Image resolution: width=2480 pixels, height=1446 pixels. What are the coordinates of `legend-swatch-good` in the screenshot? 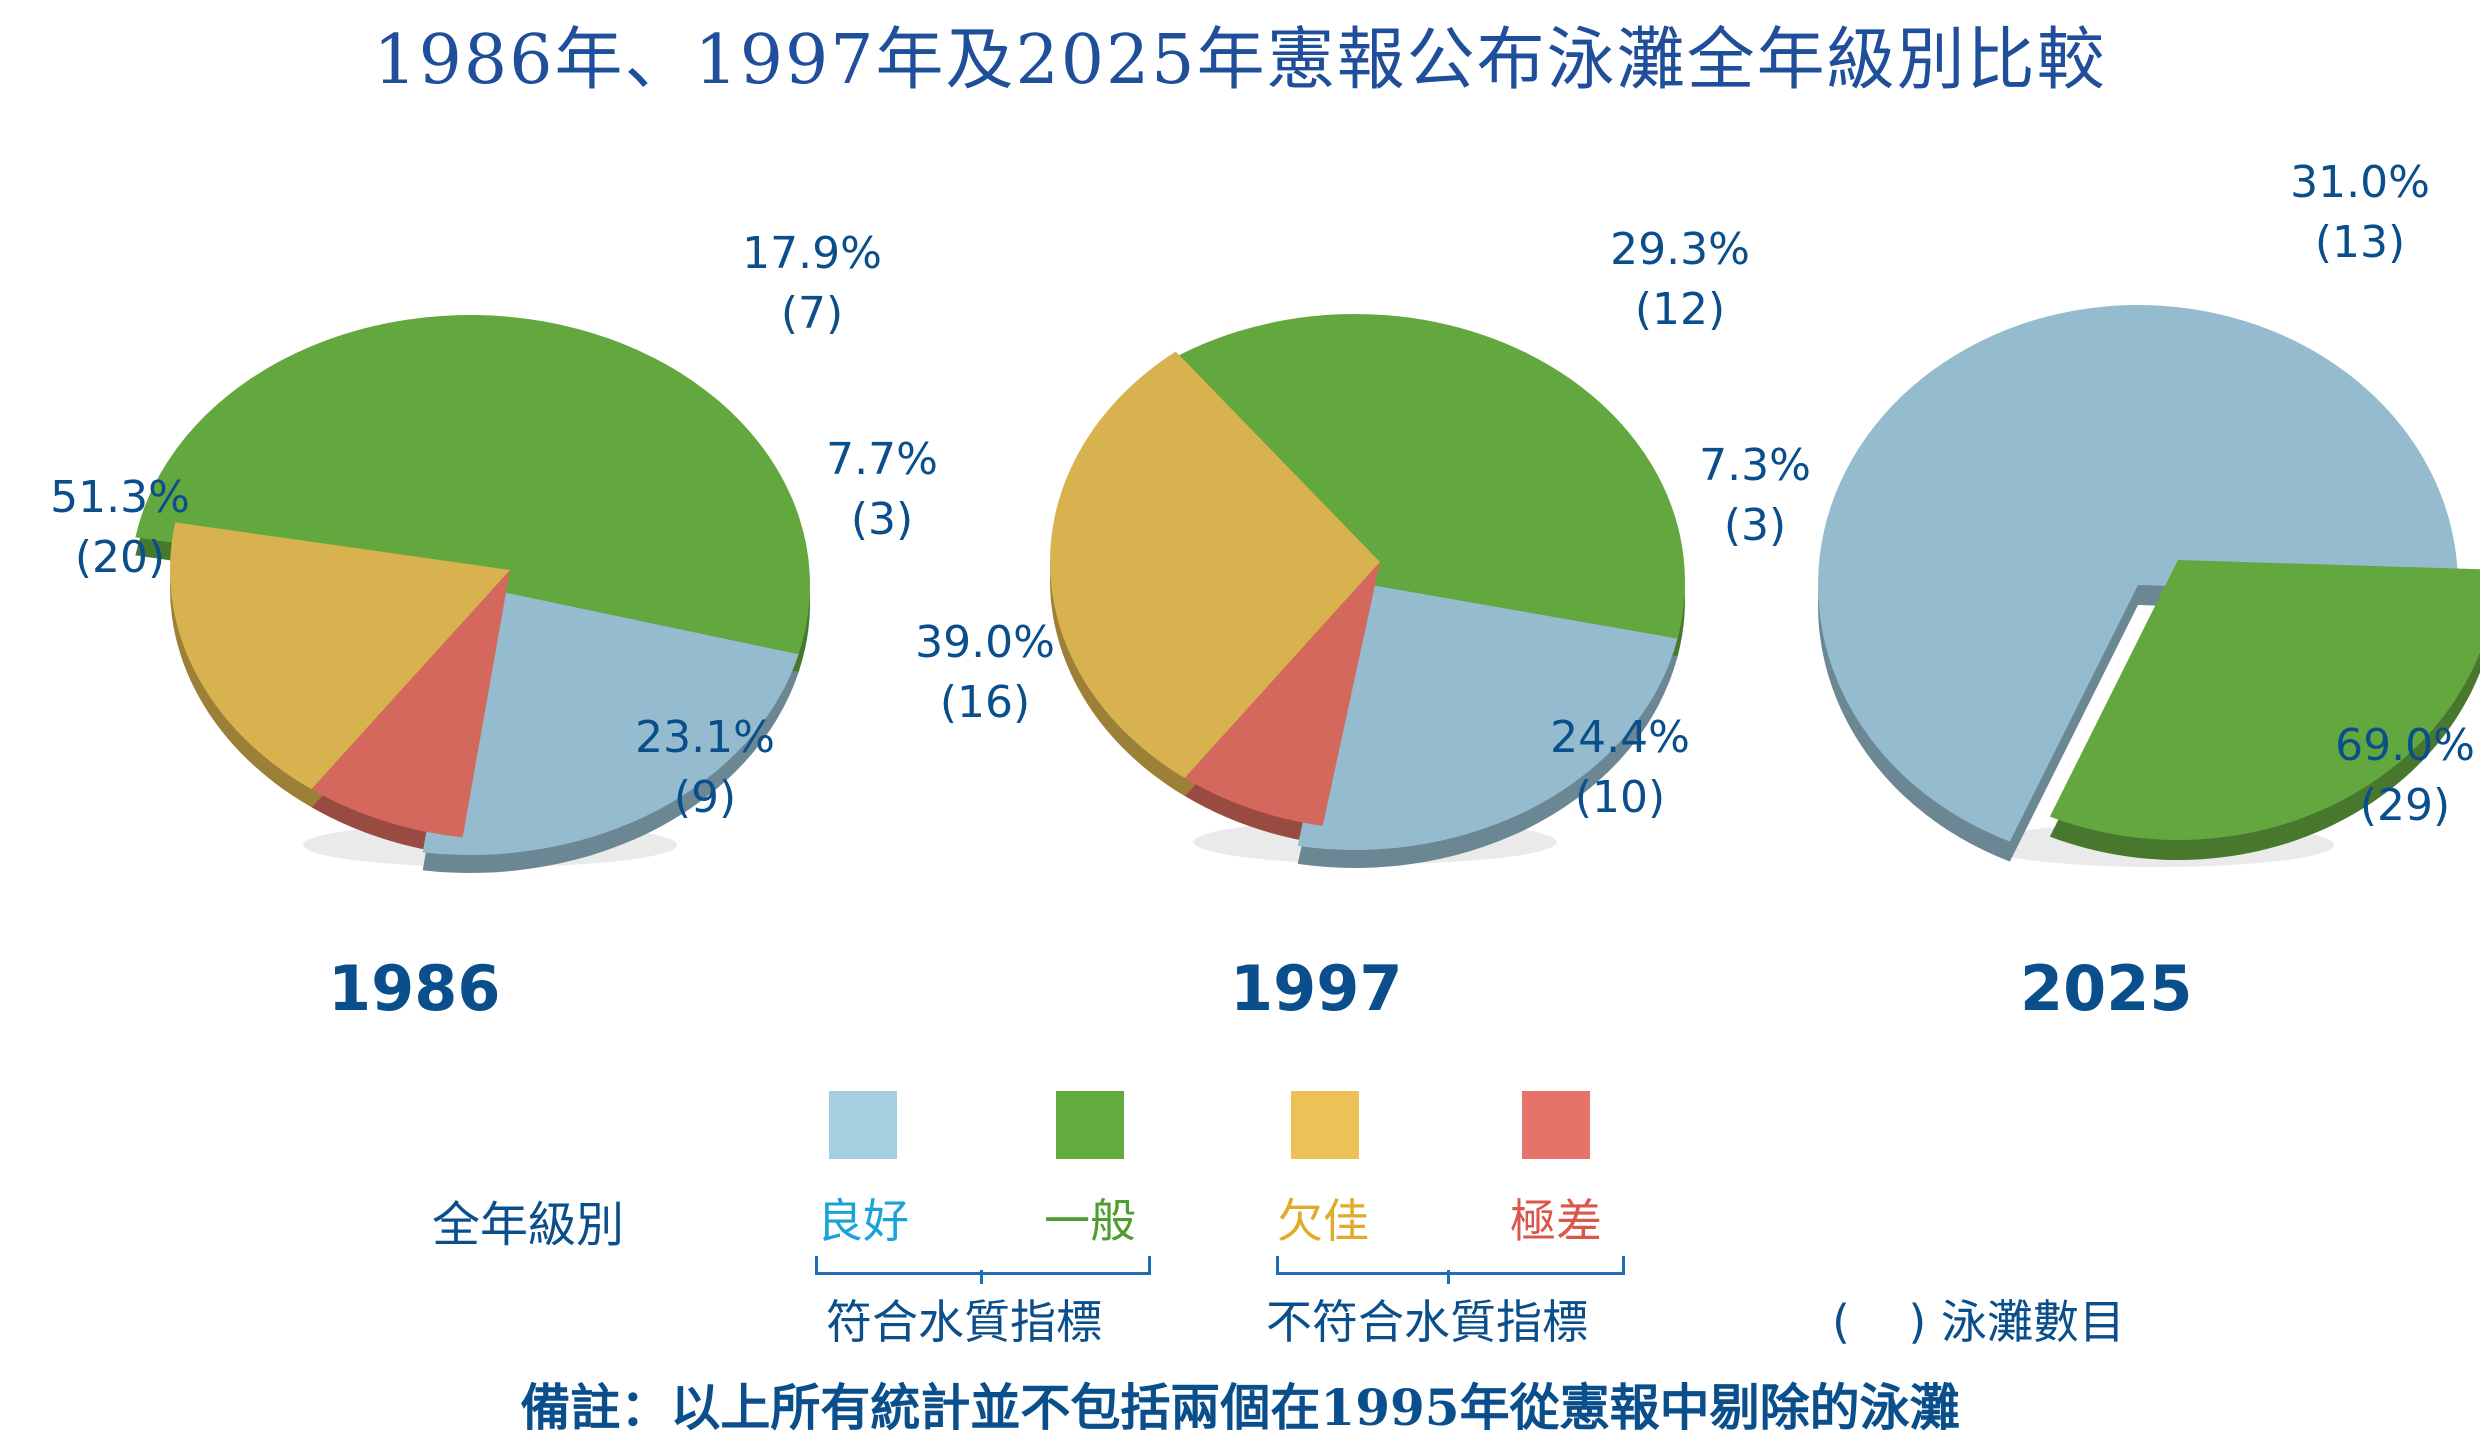 It's located at (863, 1125).